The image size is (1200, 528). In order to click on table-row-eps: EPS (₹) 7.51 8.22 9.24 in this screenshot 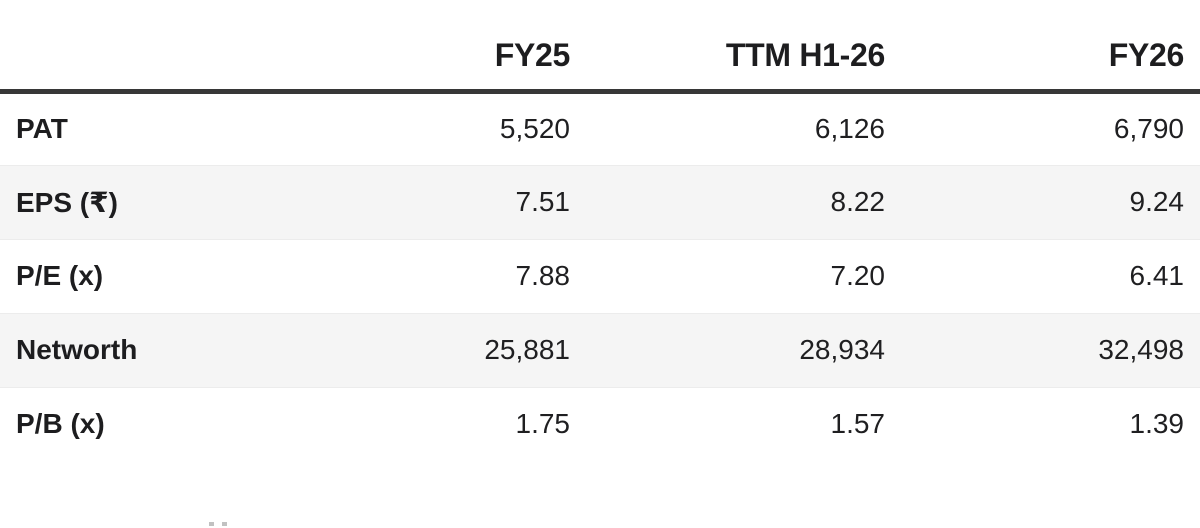, I will do `click(600, 201)`.